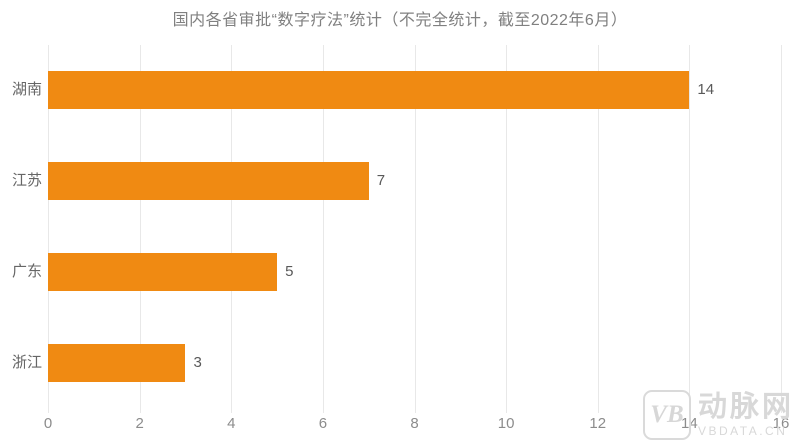 The width and height of the screenshot is (800, 446). I want to click on x-tick-label: 6, so click(323, 423).